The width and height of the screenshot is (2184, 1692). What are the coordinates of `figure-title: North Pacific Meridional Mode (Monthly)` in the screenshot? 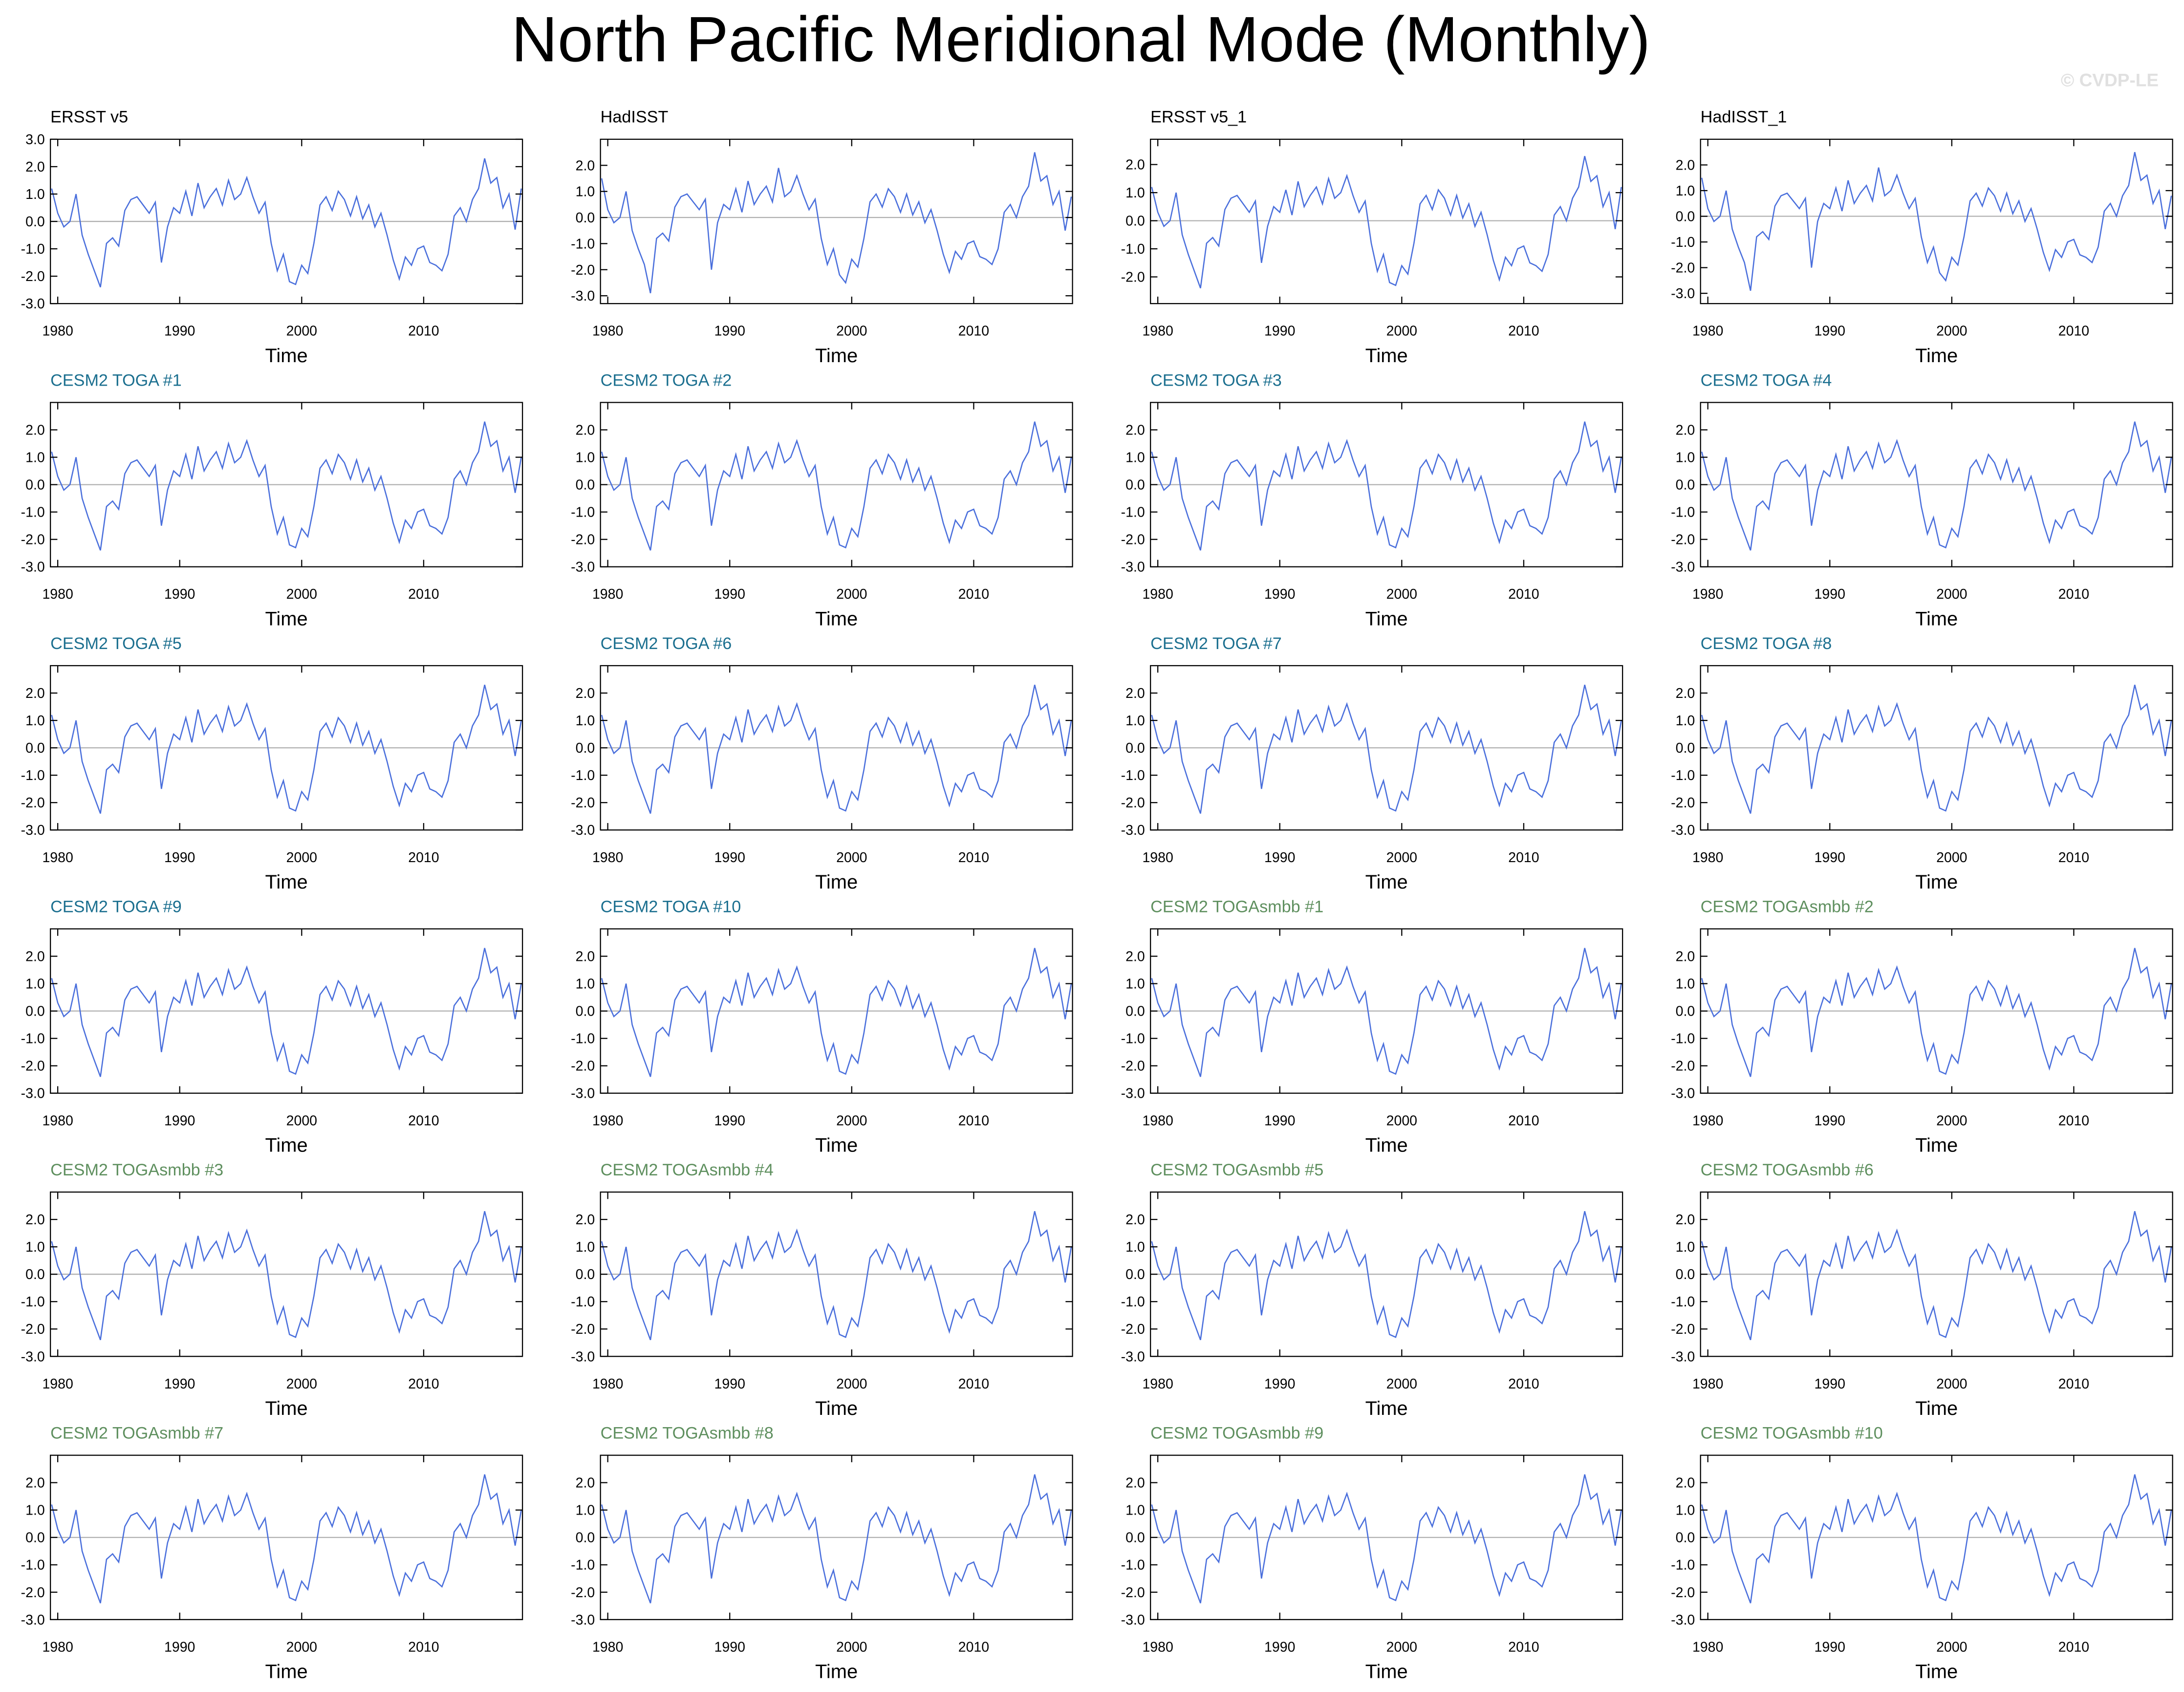 It's located at (1080, 39).